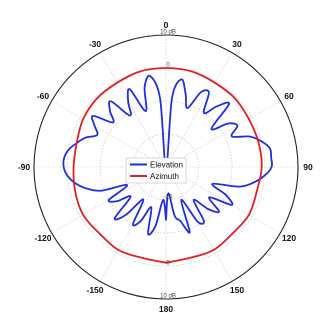 Image resolution: width=329 pixels, height=327 pixels. I want to click on angle-tick-label: 0, so click(166, 25).